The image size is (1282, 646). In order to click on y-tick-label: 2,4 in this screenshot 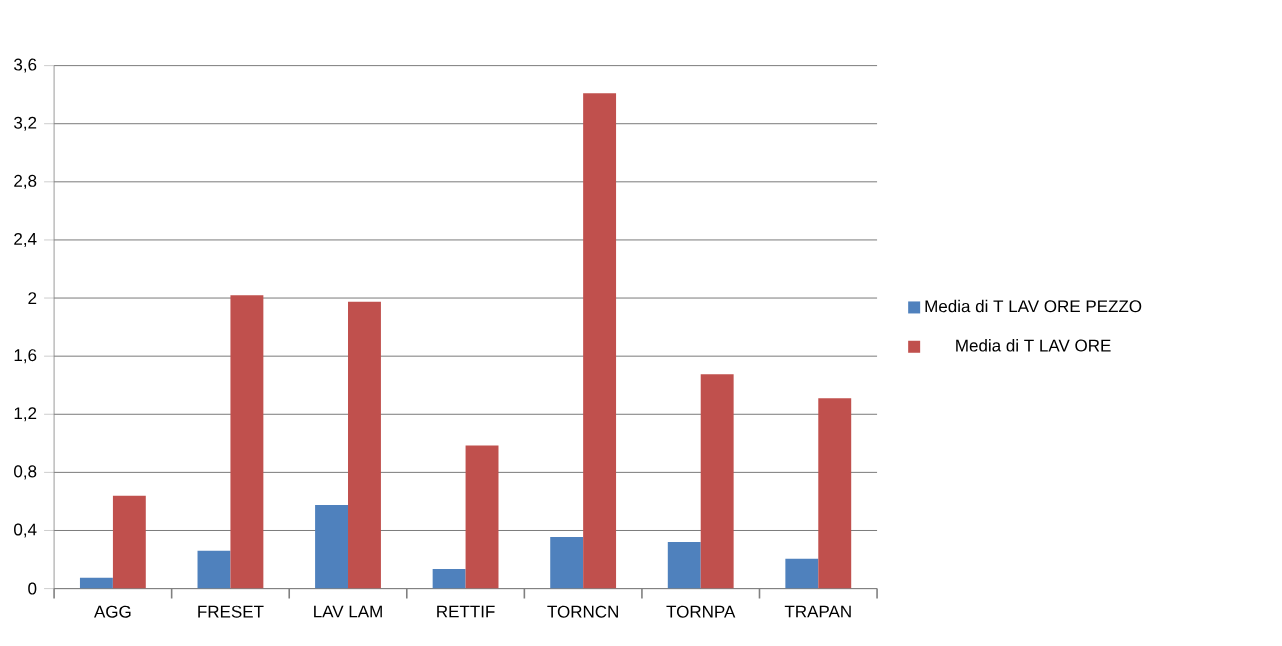, I will do `click(25, 239)`.